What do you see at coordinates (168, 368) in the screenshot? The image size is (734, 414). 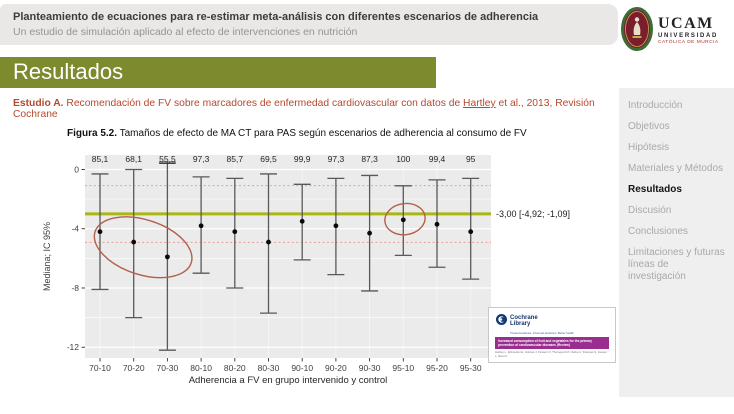 I see `x-tick-label: 70-30` at bounding box center [168, 368].